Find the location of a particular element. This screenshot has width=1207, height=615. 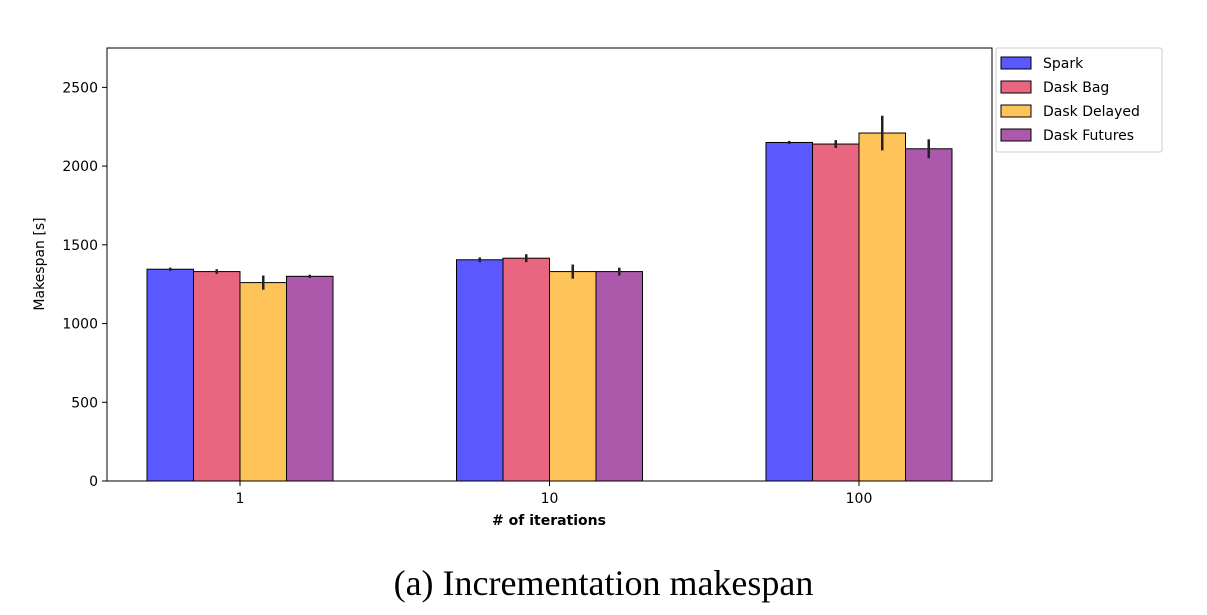

x-tick-label: 1 is located at coordinates (240, 499).